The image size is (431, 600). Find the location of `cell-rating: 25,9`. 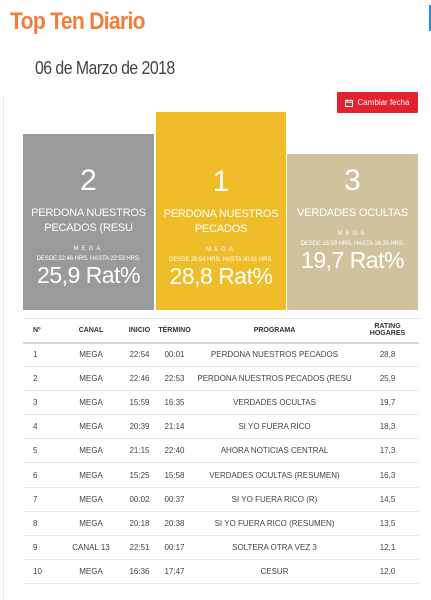

cell-rating: 25,9 is located at coordinates (387, 379).